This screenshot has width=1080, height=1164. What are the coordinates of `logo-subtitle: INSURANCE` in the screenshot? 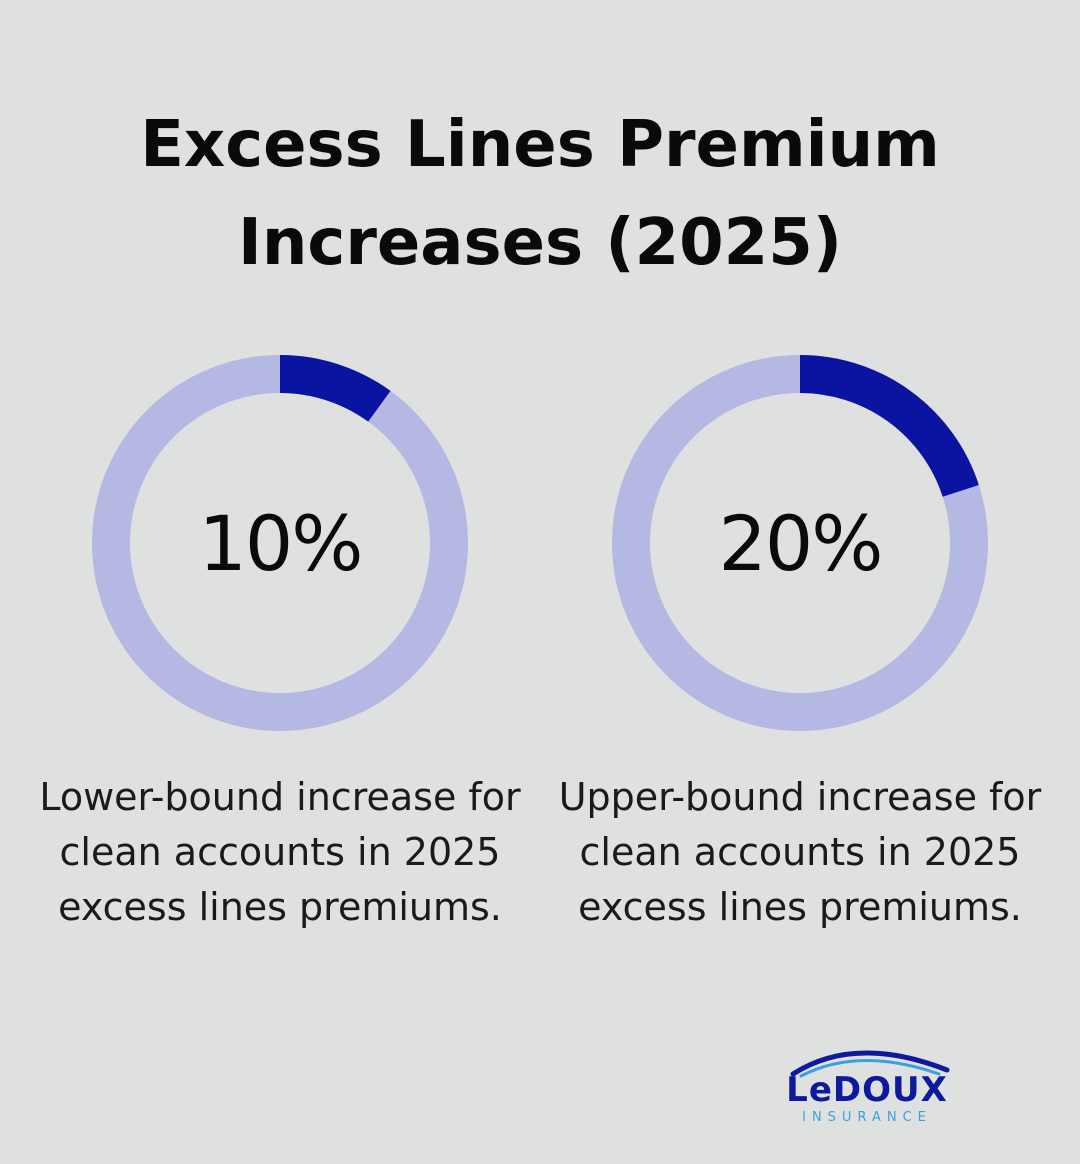 It's located at (867, 1117).